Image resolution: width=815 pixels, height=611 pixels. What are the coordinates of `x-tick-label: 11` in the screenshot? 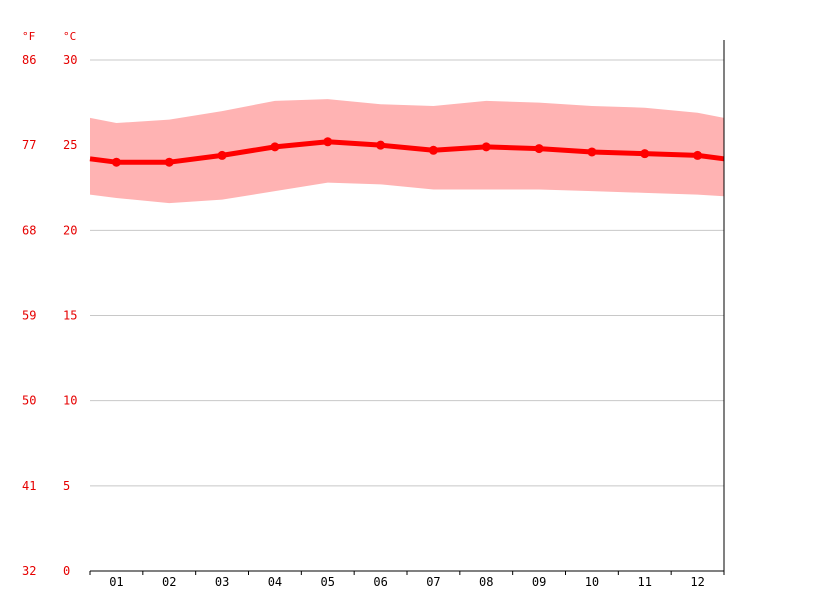 It's located at (645, 582).